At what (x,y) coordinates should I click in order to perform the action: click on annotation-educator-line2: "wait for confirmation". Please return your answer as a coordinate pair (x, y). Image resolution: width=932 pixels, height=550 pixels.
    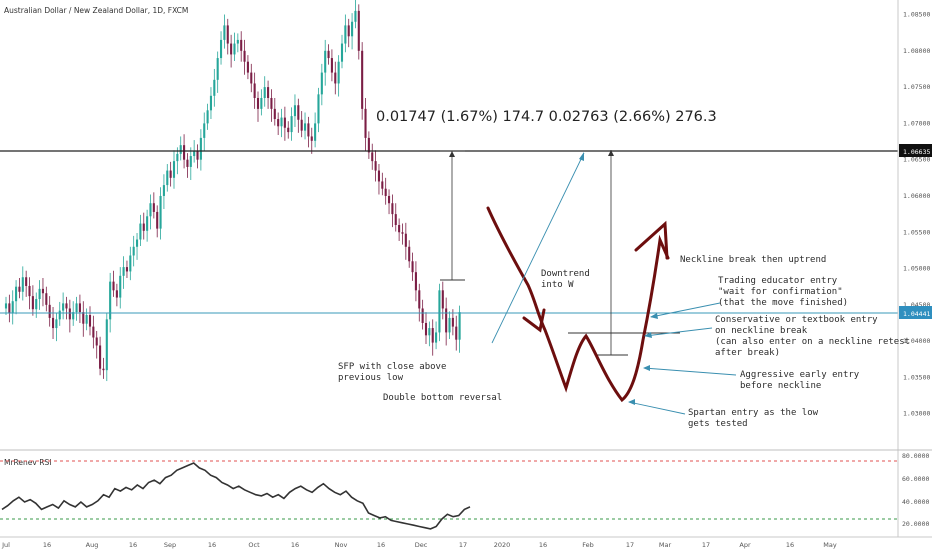
    Looking at the image, I should click on (780, 292).